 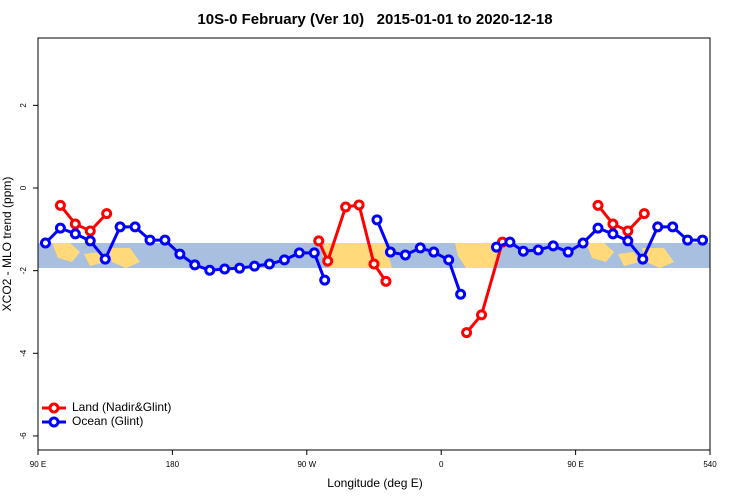 I want to click on y-tick-label: -6, so click(x=23, y=436).